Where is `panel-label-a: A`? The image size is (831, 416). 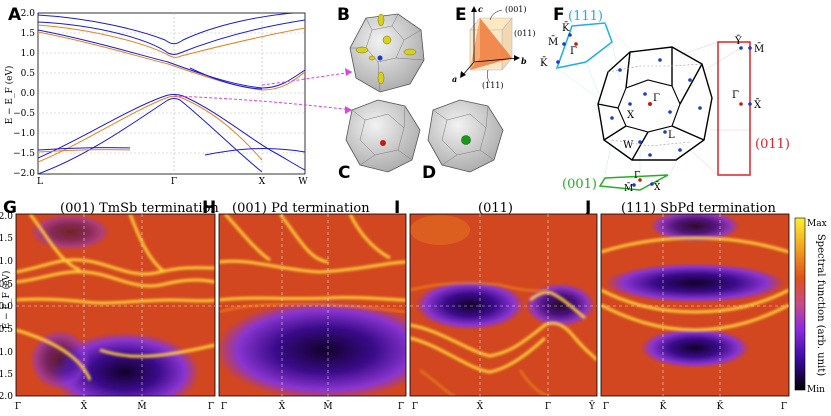 panel-label-a: A is located at coordinates (15, 15).